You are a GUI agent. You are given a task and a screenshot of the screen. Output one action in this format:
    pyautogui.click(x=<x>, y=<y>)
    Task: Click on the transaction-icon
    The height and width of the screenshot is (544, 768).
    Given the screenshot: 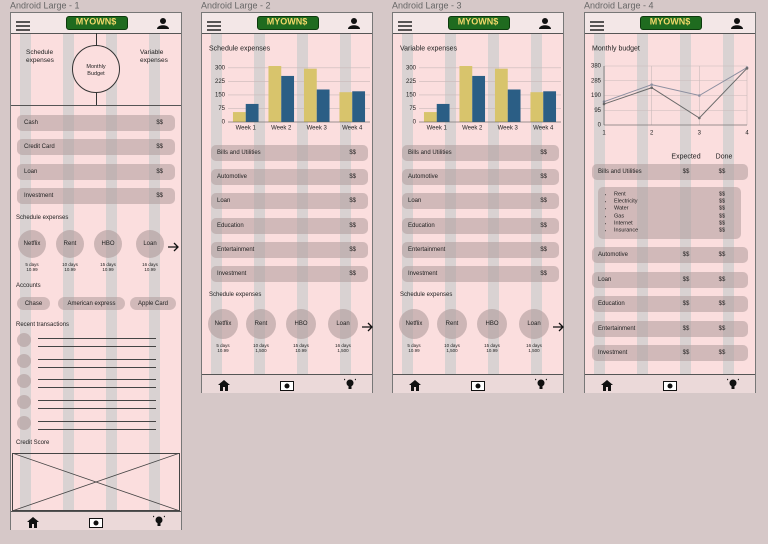 What is the action you would take?
    pyautogui.click(x=24, y=361)
    